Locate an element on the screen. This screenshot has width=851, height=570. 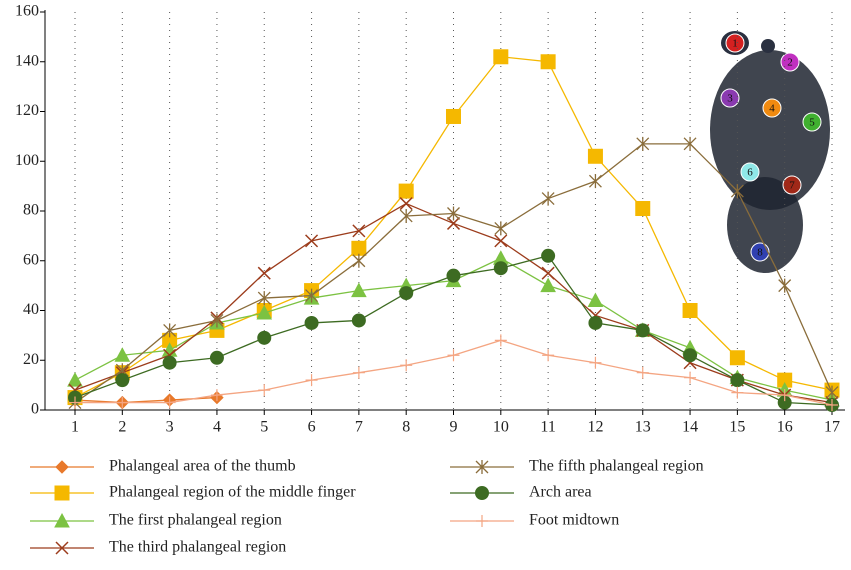
y-tick-label: 0 is located at coordinates (35, 409).